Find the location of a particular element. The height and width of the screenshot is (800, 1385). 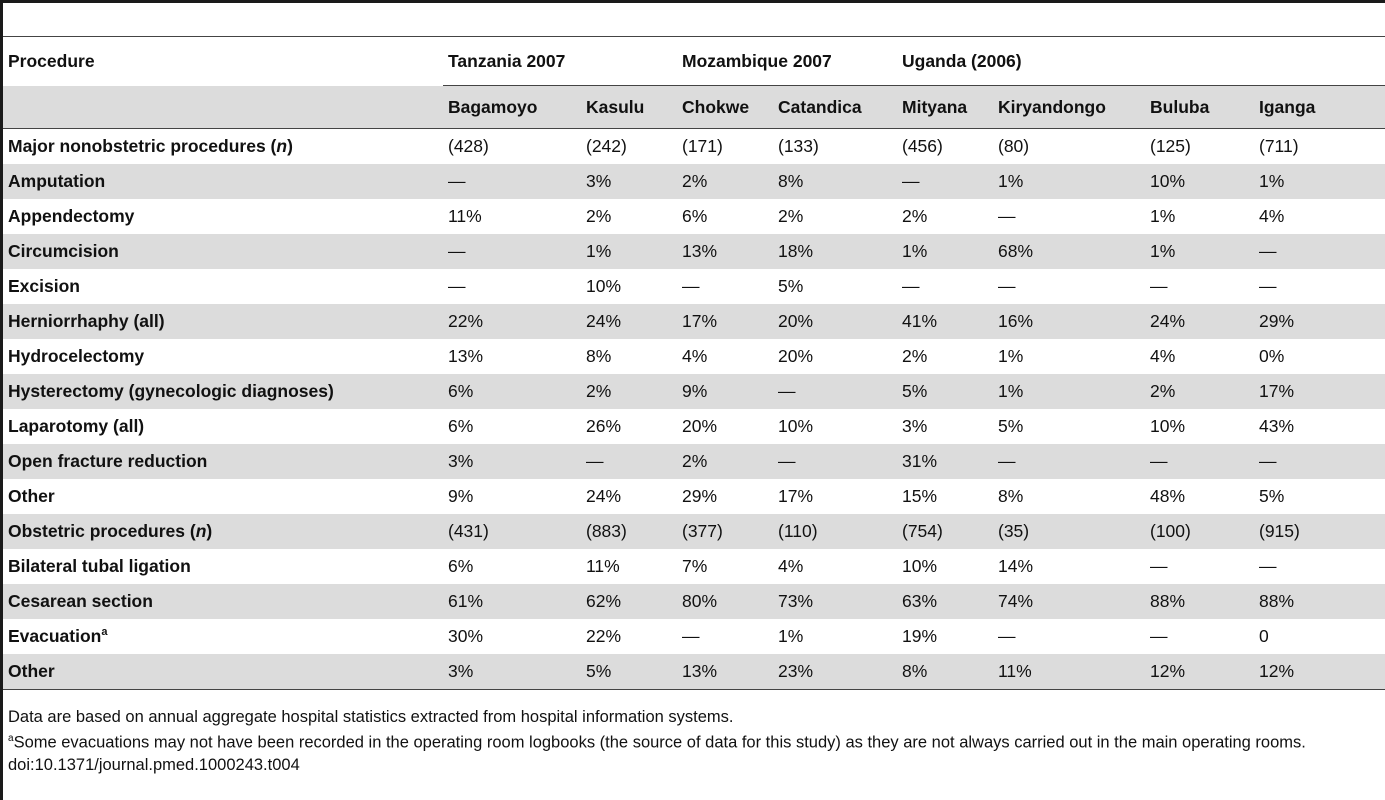

cell-value: (125) is located at coordinates (1170, 146).